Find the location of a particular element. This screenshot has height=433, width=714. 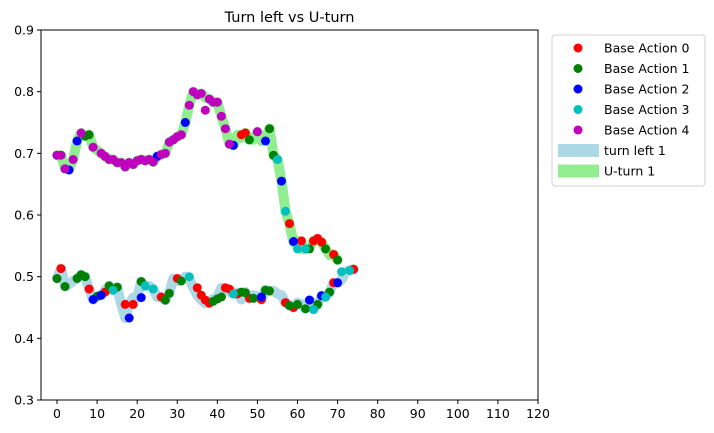

y-tick-label: 0.4 is located at coordinates (24, 338).